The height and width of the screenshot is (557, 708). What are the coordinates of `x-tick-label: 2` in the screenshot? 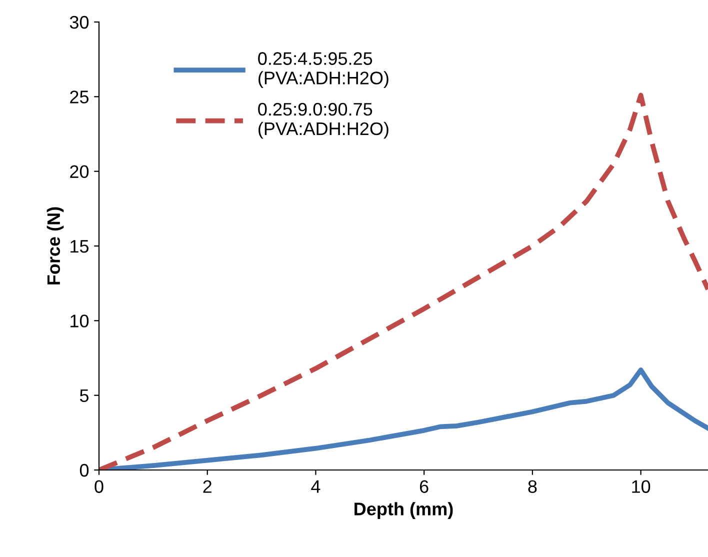 It's located at (207, 486).